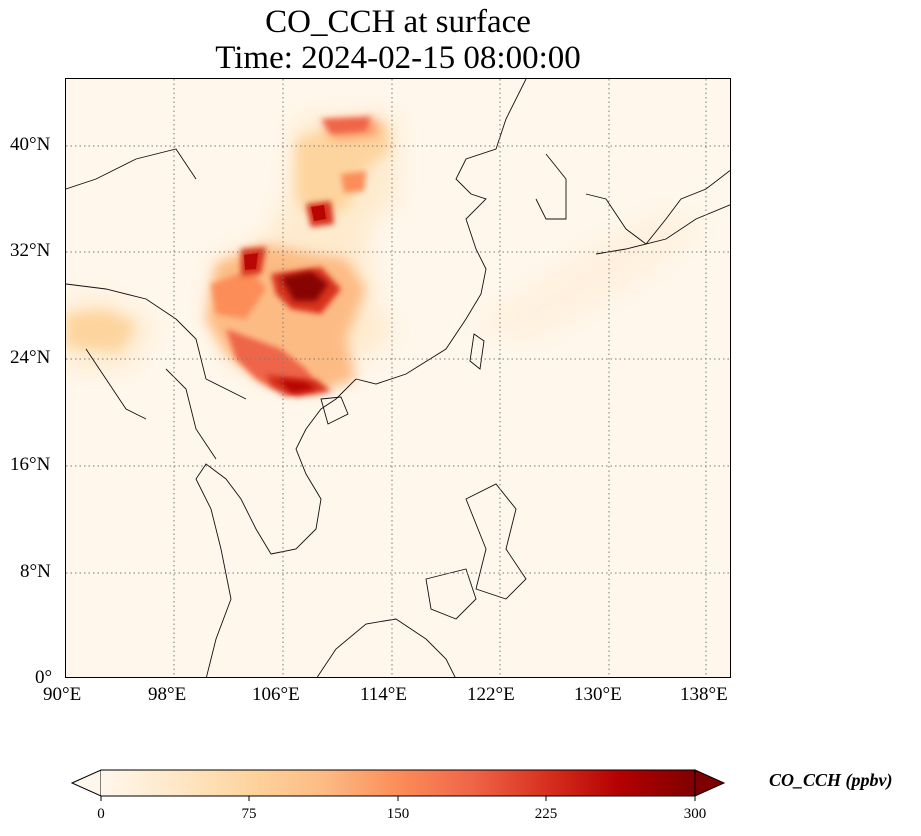 This screenshot has height=836, width=921. Describe the element at coordinates (35, 571) in the screenshot. I see `lat-tick-label: 8°N` at that location.